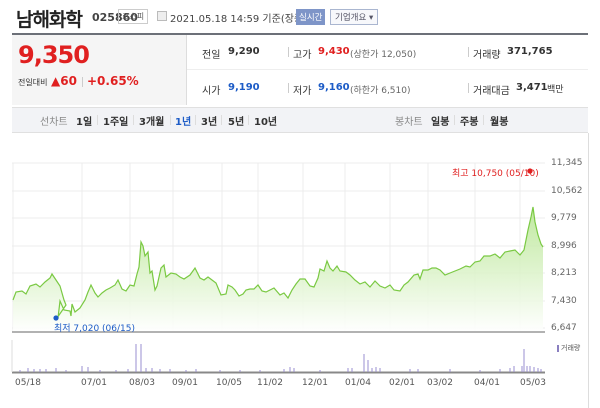 Image resolution: width=600 pixels, height=408 pixels. What do you see at coordinates (142, 383) in the screenshot?
I see `x-tick: 08/03` at bounding box center [142, 383].